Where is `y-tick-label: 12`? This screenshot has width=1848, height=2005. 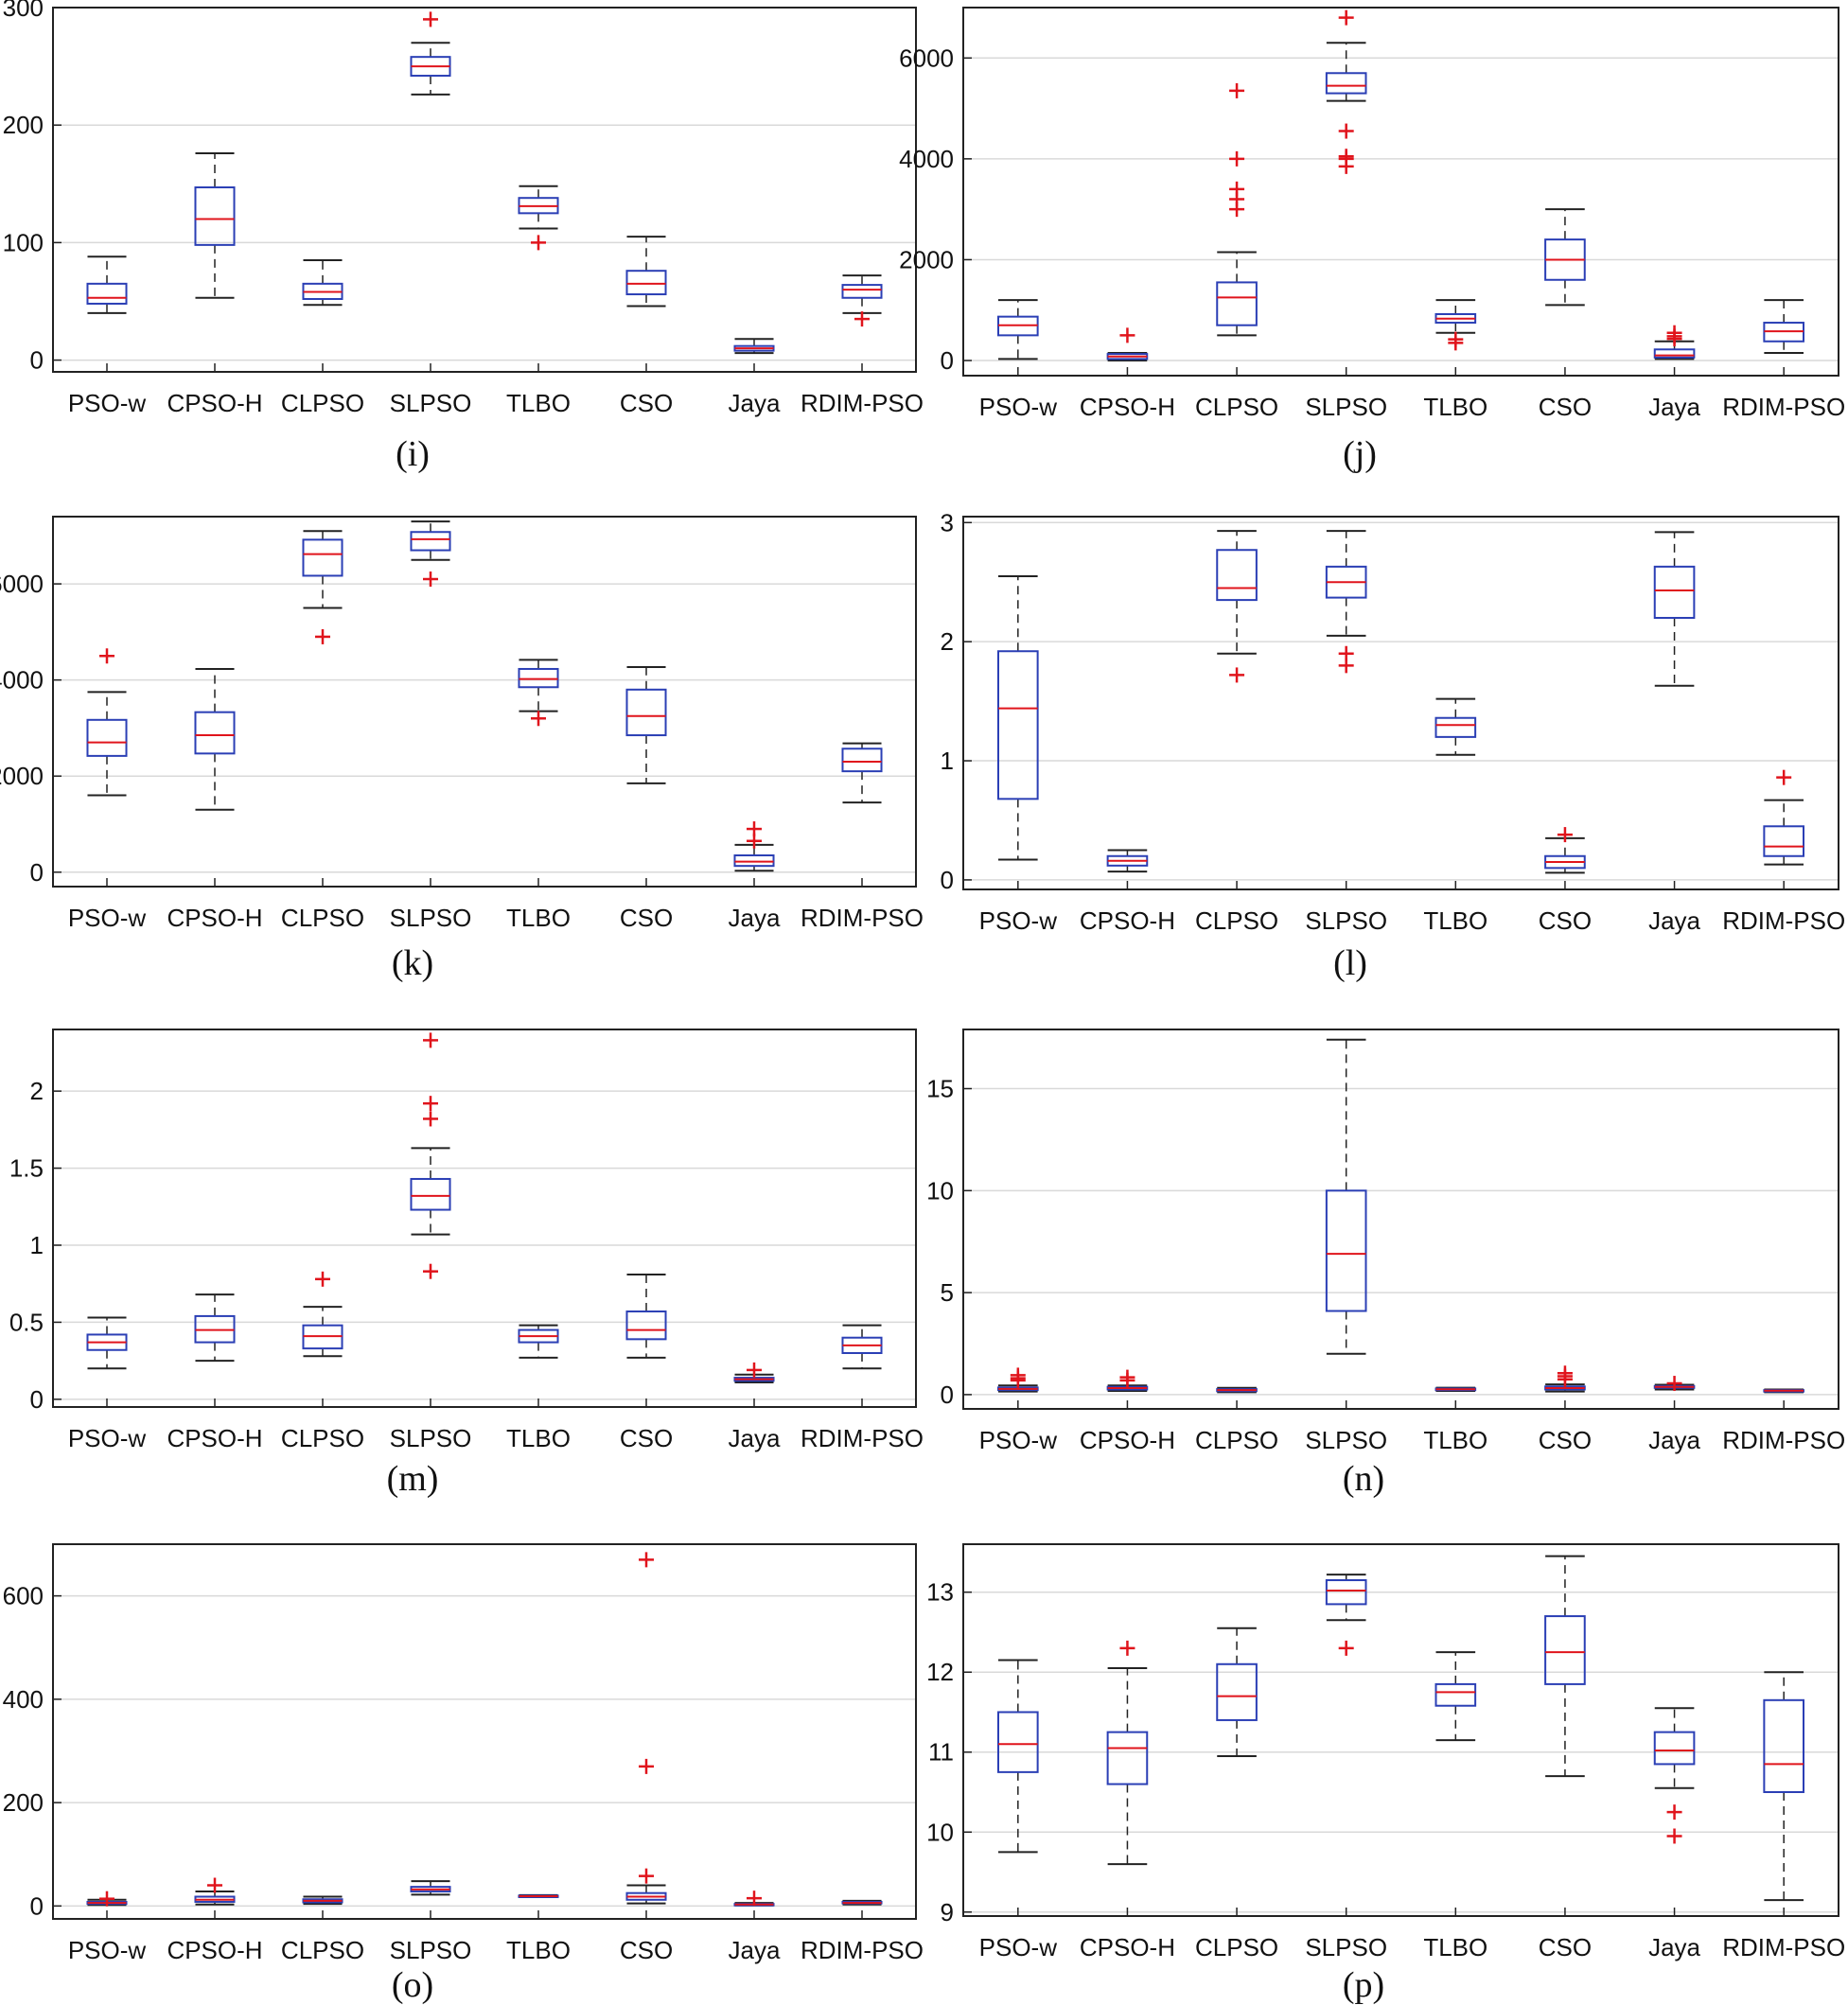 y-tick-label: 12 is located at coordinates (940, 1672).